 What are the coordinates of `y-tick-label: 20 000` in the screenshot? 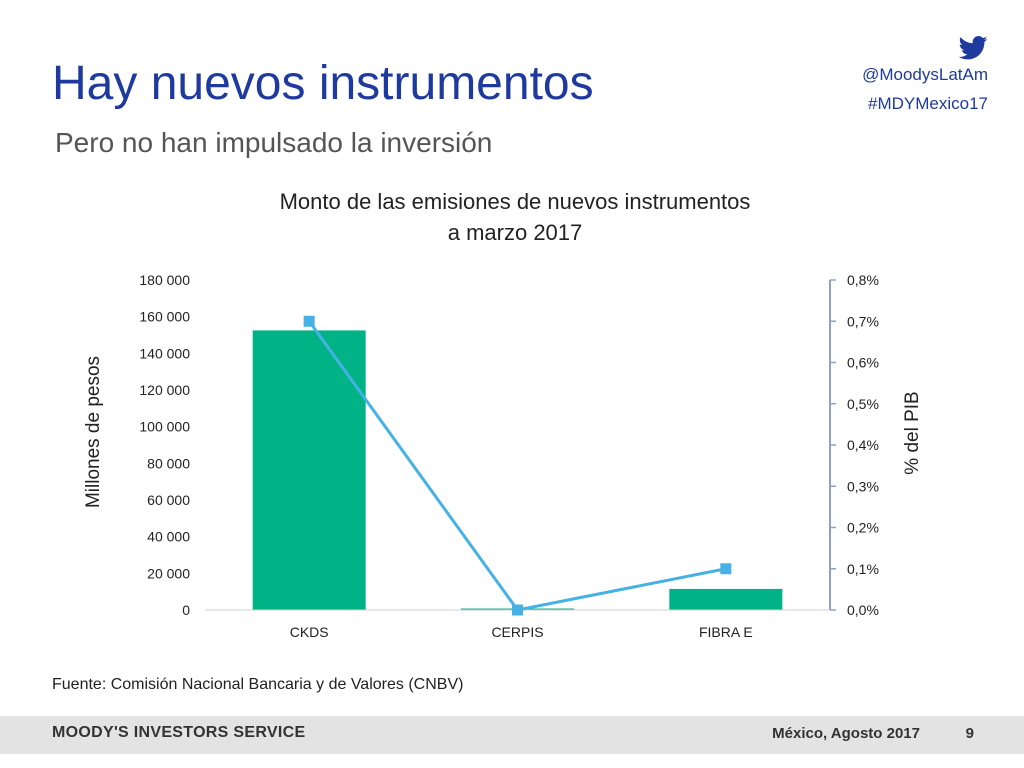 It's located at (168, 573).